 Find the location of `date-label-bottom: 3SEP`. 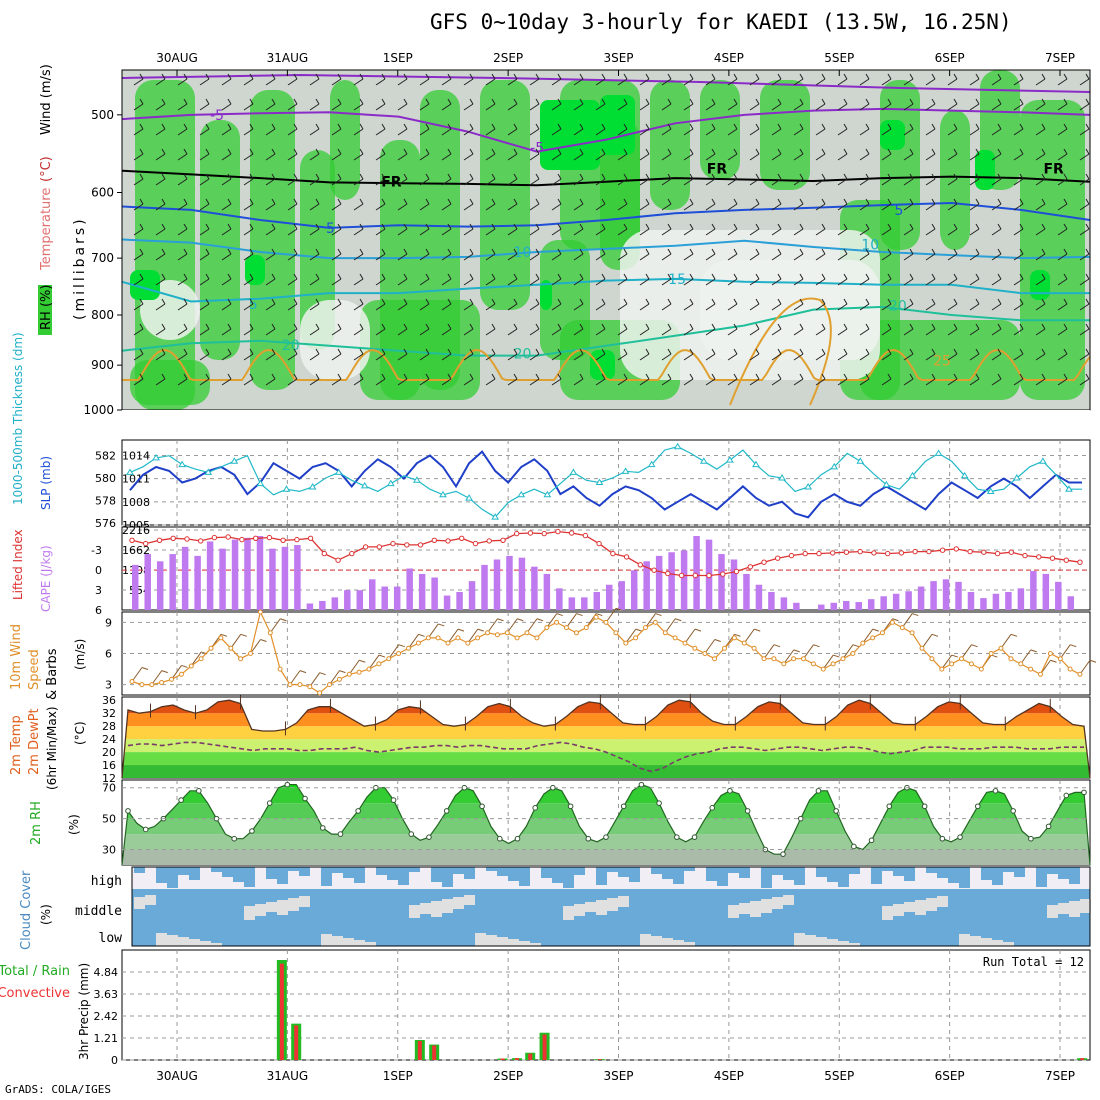

date-label-bottom: 3SEP is located at coordinates (618, 1076).